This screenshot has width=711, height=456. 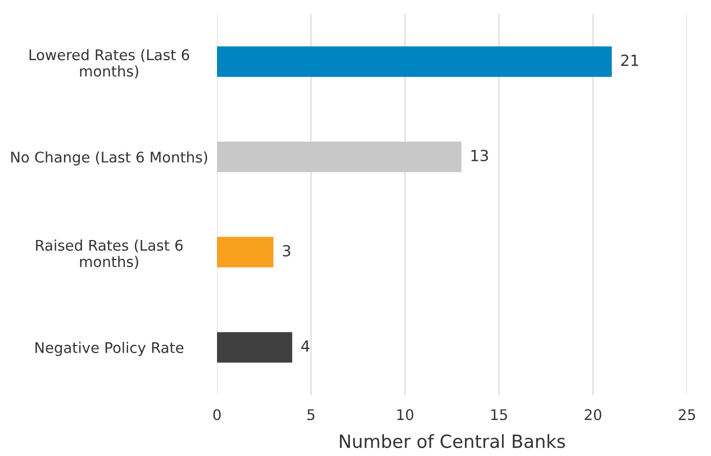 I want to click on x-tick-label: 25, so click(x=687, y=414).